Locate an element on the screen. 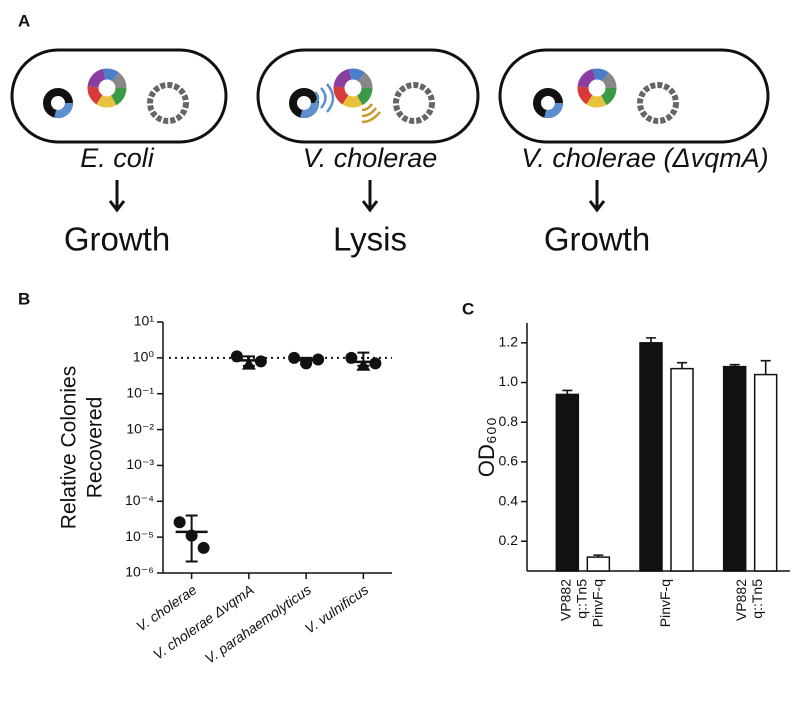 This screenshot has width=800, height=720. species-label: V. cholerae is located at coordinates (370, 158).